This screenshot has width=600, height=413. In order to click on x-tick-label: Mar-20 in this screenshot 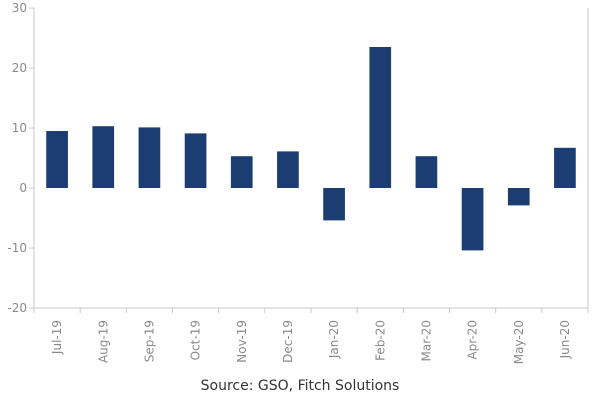, I will do `click(426, 340)`.